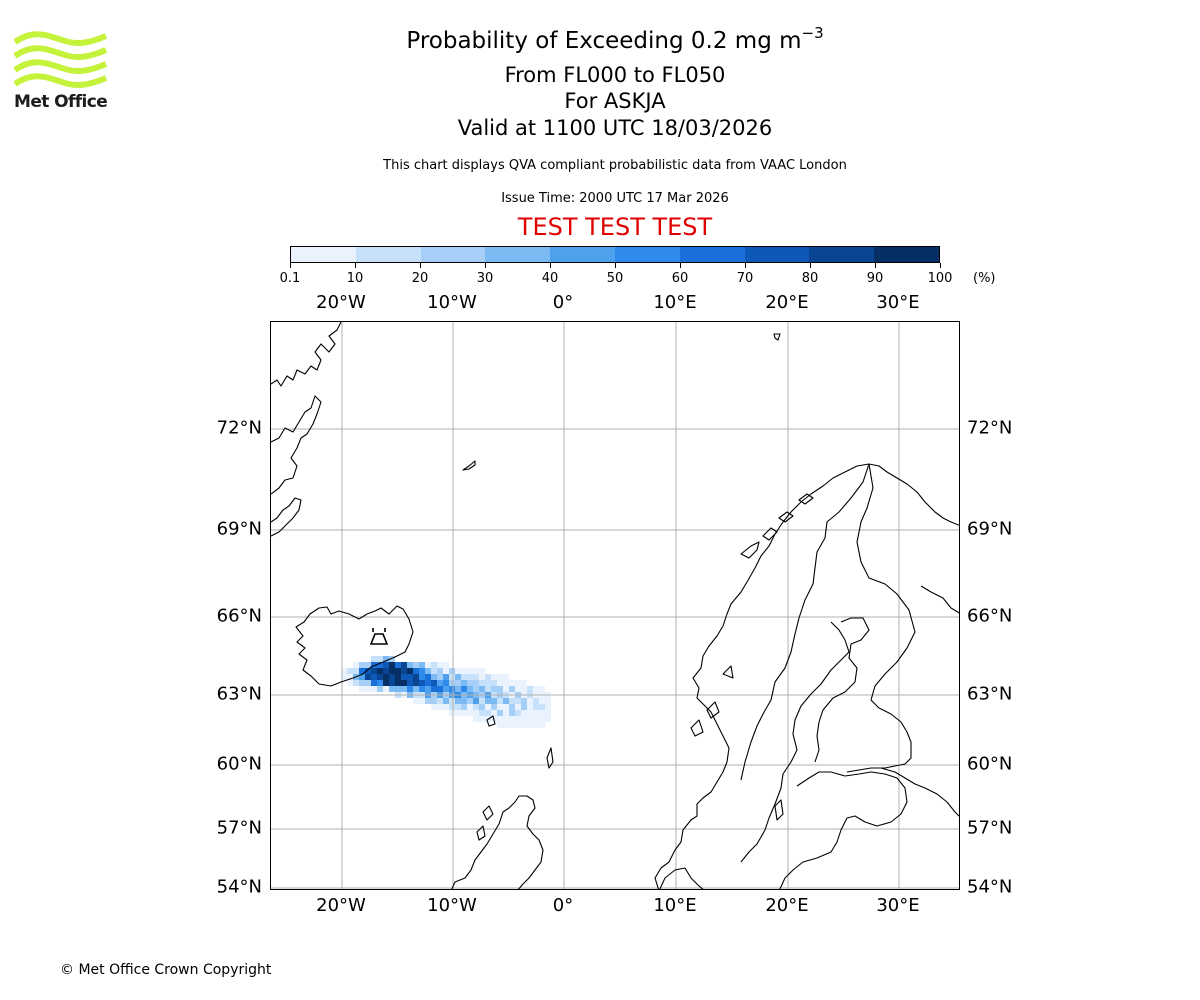  I want to click on lon-top-label: 10°W, so click(452, 302).